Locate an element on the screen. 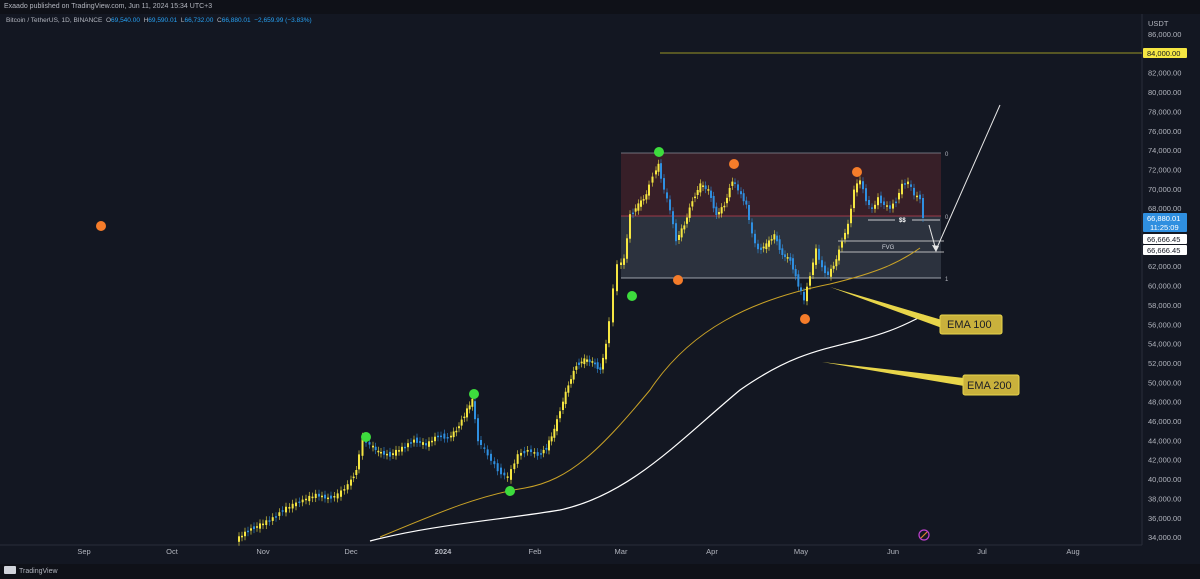 The image size is (1200, 579). price-axis-label: 52,000.00 is located at coordinates (1164, 363).